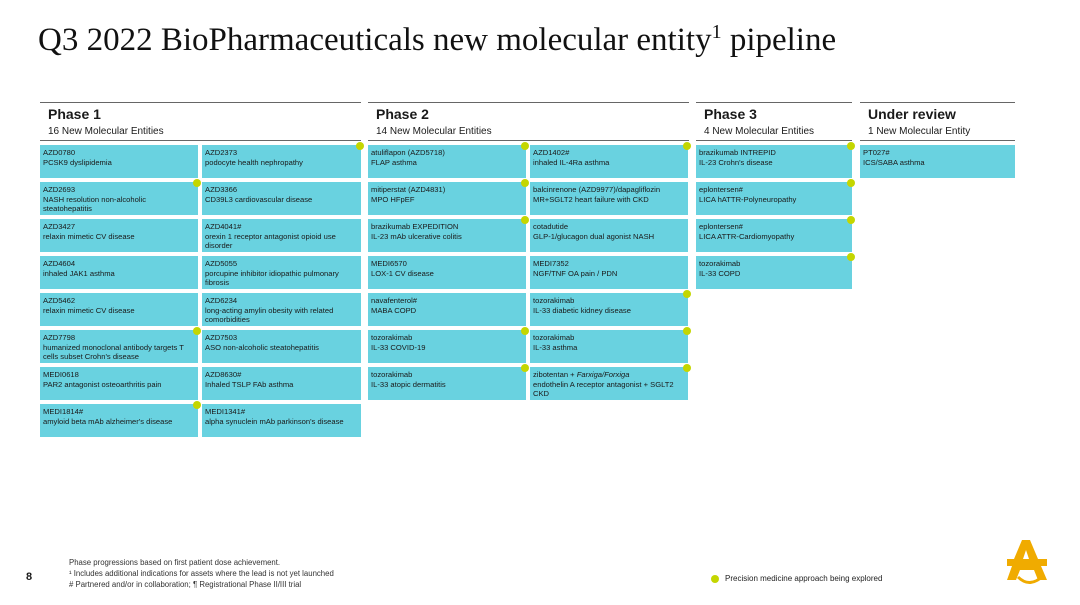 This screenshot has height=605, width=1080. I want to click on pipeline-card-body: mitiperstat (AZD4831) MPO HFpEF, so click(447, 198).